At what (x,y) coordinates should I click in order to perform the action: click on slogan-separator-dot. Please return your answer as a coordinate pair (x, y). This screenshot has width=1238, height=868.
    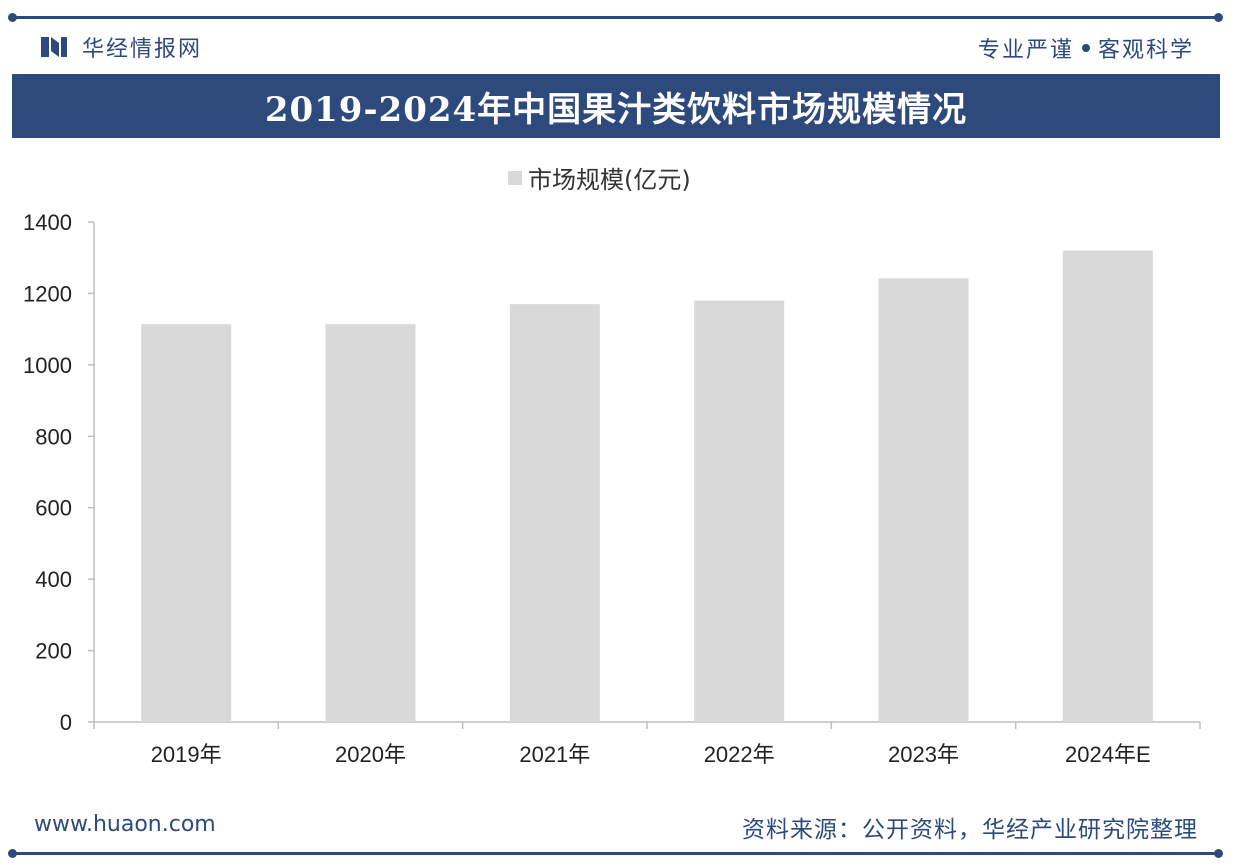
    Looking at the image, I should click on (1085, 48).